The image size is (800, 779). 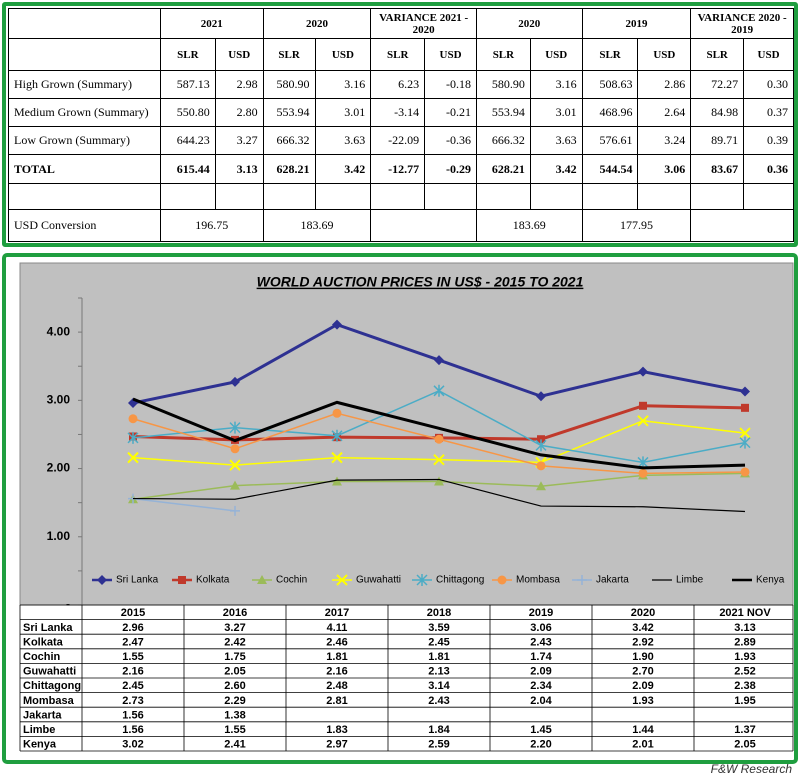 I want to click on table-value: 3.14, so click(x=439, y=686).